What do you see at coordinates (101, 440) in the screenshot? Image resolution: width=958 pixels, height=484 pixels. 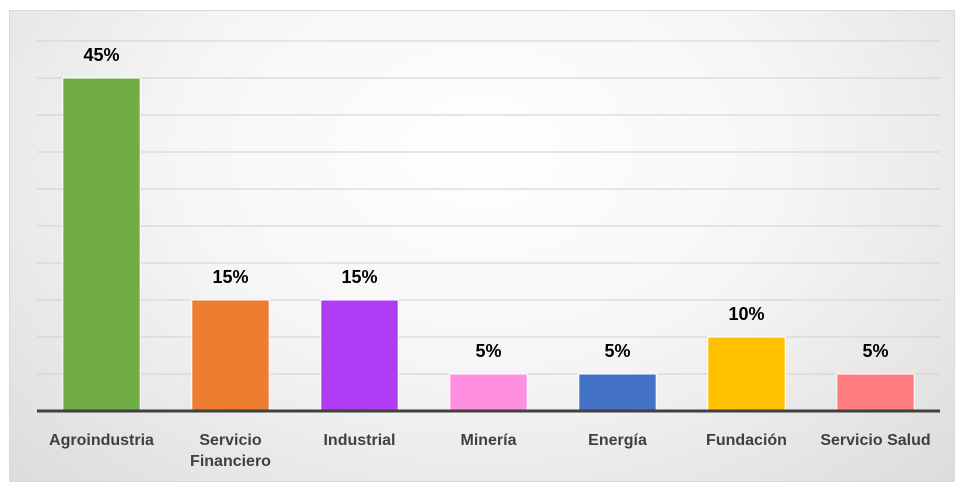 I see `category-tick-label: Agroindustria` at bounding box center [101, 440].